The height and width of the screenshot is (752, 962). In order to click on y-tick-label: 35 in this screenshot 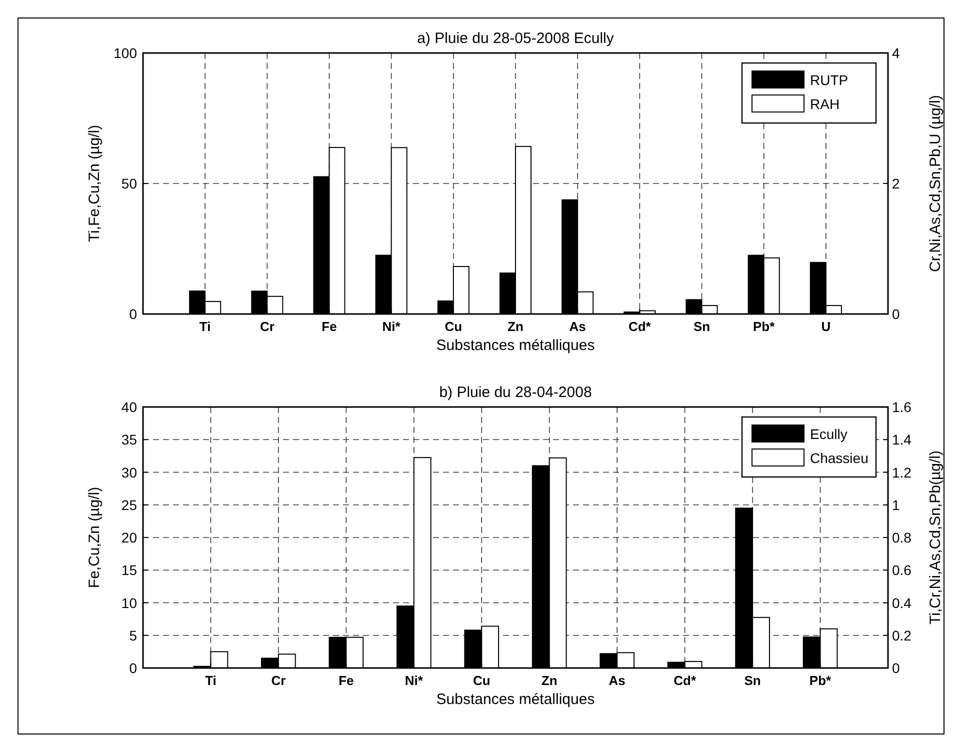, I will do `click(129, 440)`.